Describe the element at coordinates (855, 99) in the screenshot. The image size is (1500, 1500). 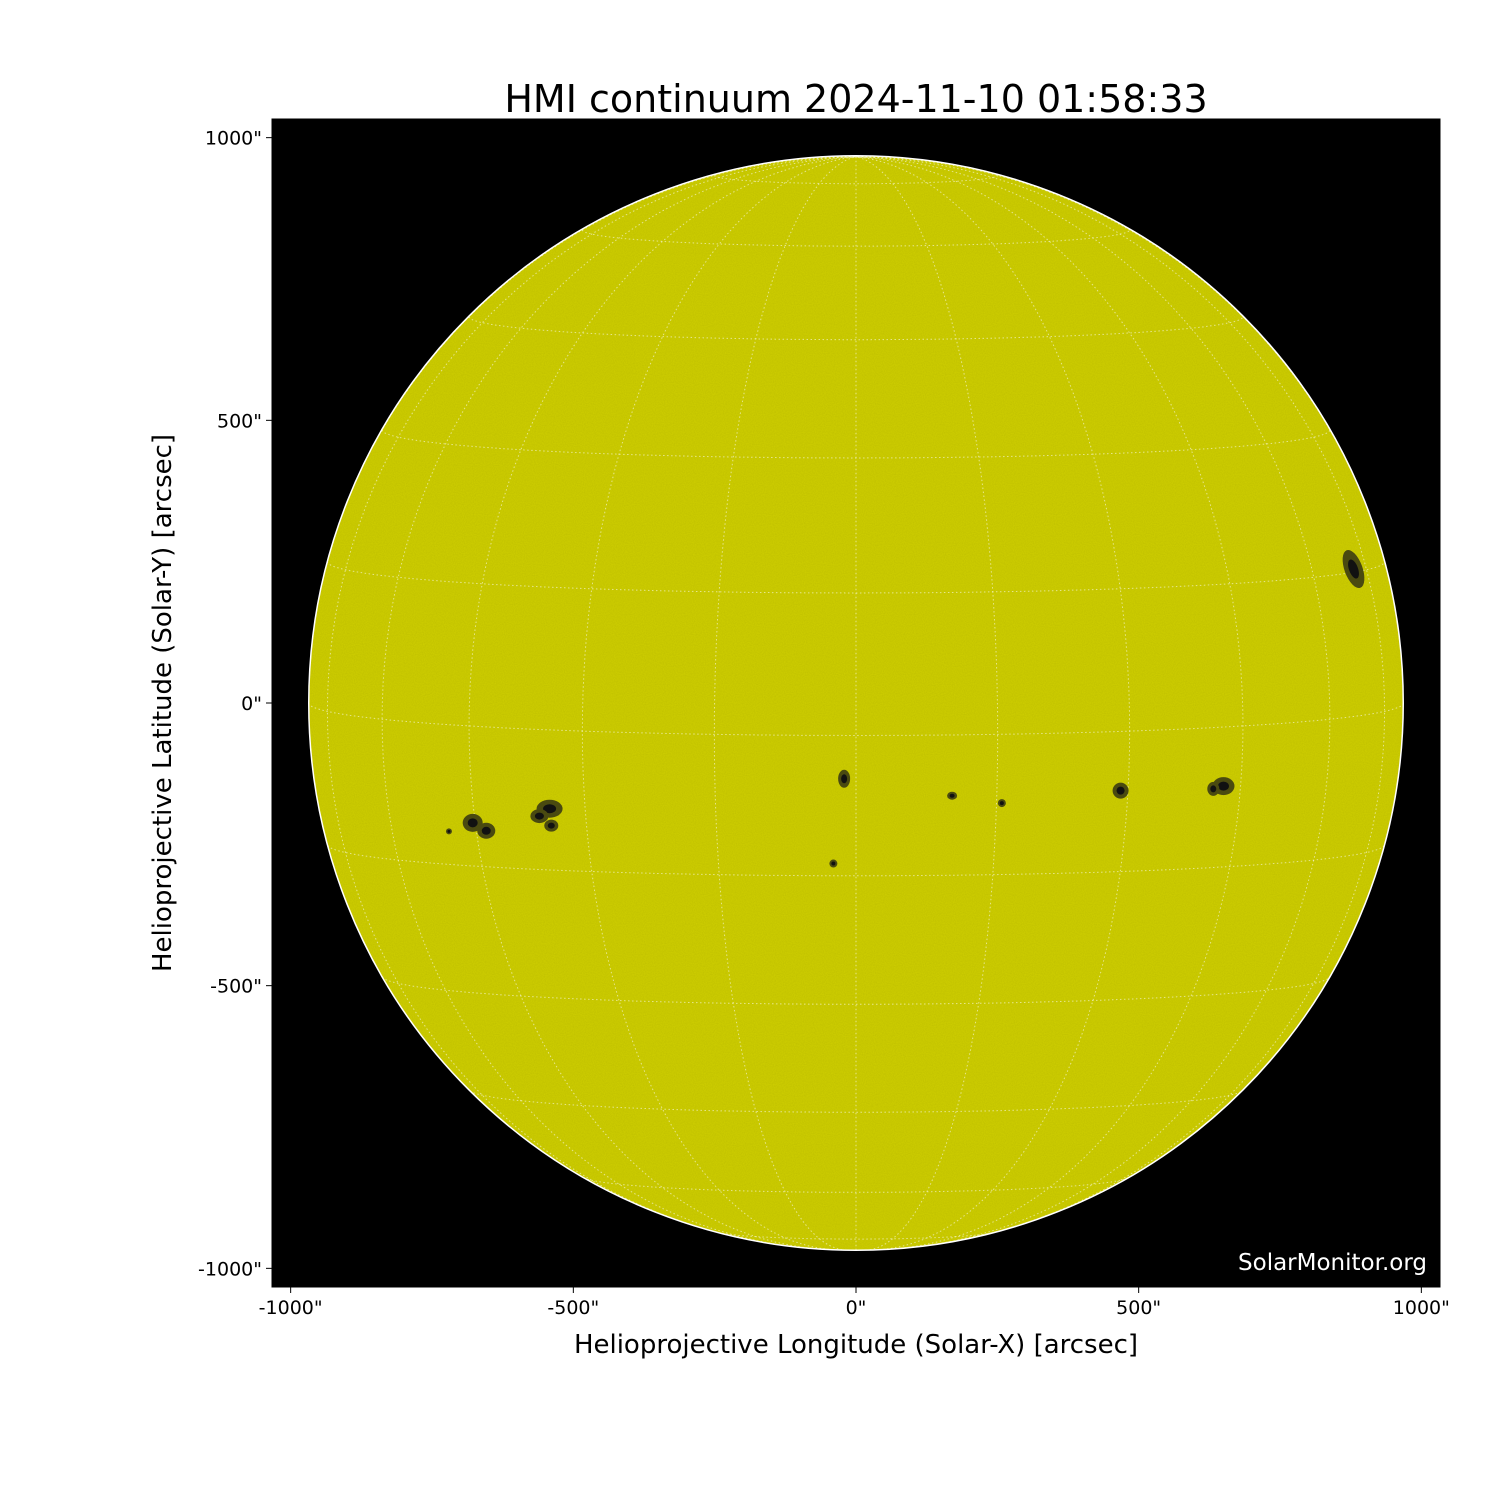
I see `chart-title: HMI continuum 2024-11-10 01:58:33` at that location.